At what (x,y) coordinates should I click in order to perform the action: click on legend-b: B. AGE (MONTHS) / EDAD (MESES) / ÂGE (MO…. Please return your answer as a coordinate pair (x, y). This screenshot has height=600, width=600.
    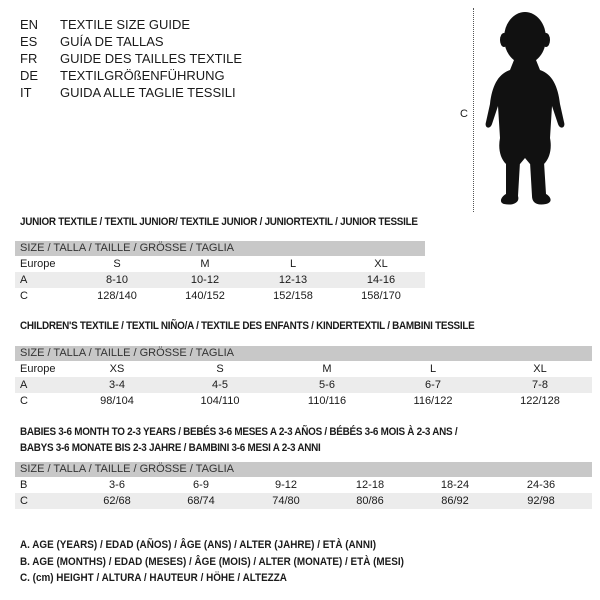
    Looking at the image, I should click on (212, 562).